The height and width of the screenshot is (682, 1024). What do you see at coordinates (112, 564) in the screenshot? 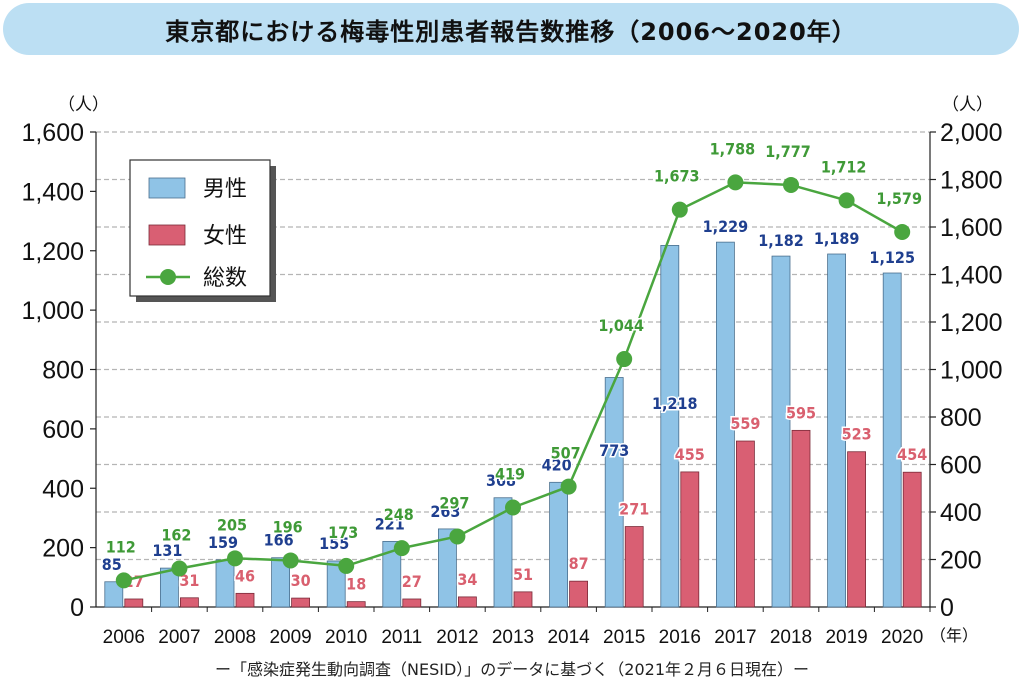
I see `data-label-male: 85` at bounding box center [112, 564].